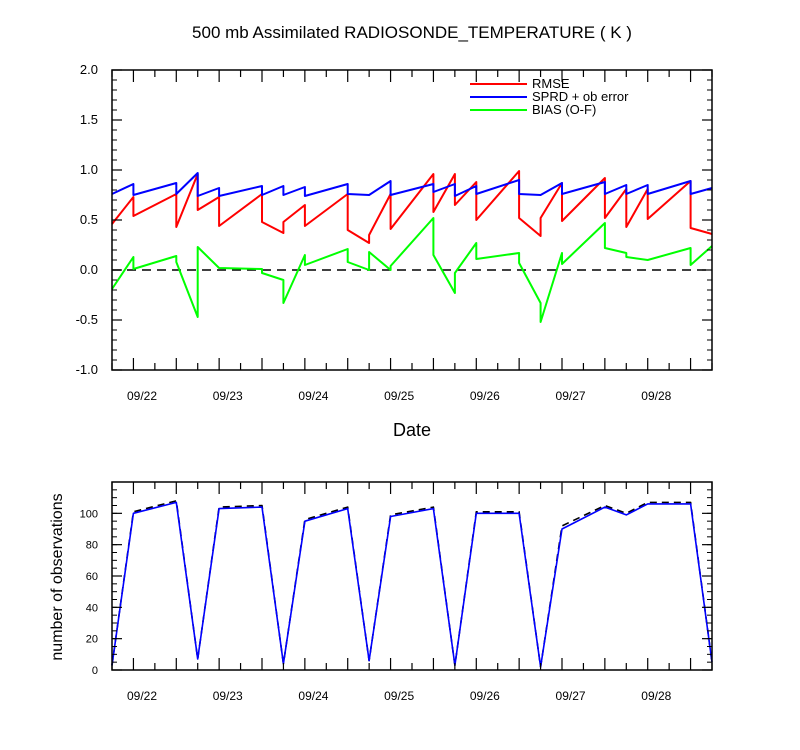  What do you see at coordinates (228, 696) in the screenshot?
I see `bot-xtick-label: 09/23` at bounding box center [228, 696].